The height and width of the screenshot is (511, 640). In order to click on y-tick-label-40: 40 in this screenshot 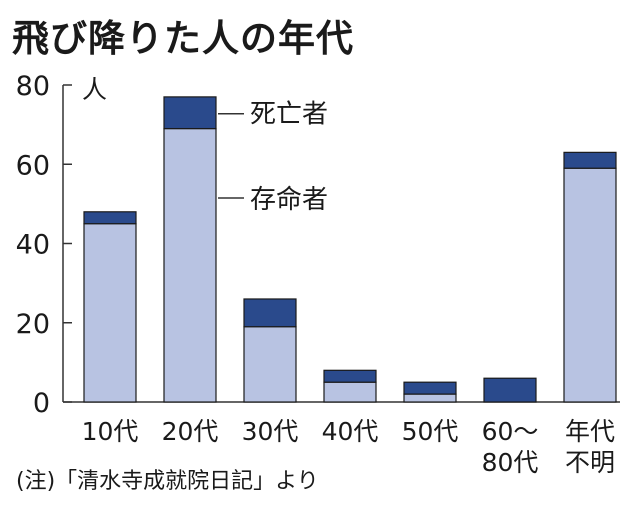, I will do `click(33, 245)`.